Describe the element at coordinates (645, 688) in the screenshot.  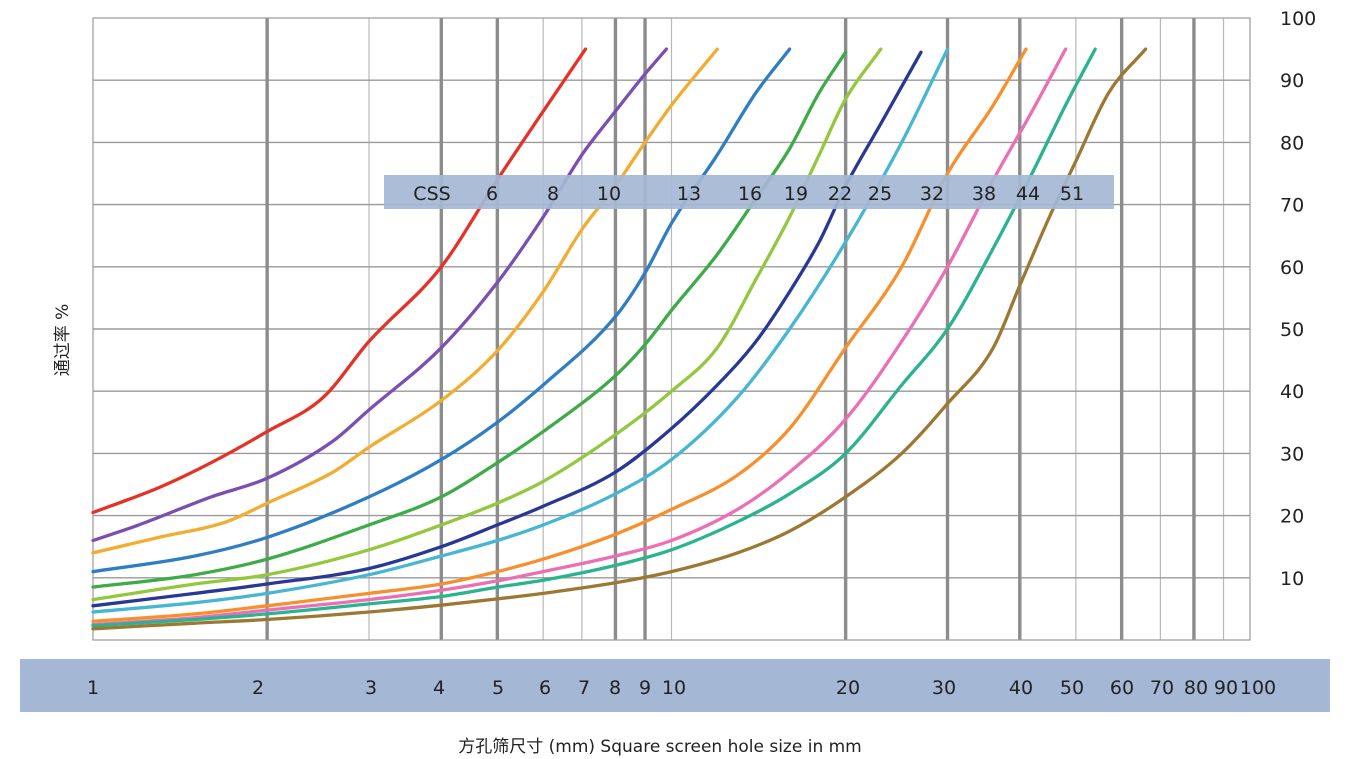
I see `x-tick-label: 9` at that location.